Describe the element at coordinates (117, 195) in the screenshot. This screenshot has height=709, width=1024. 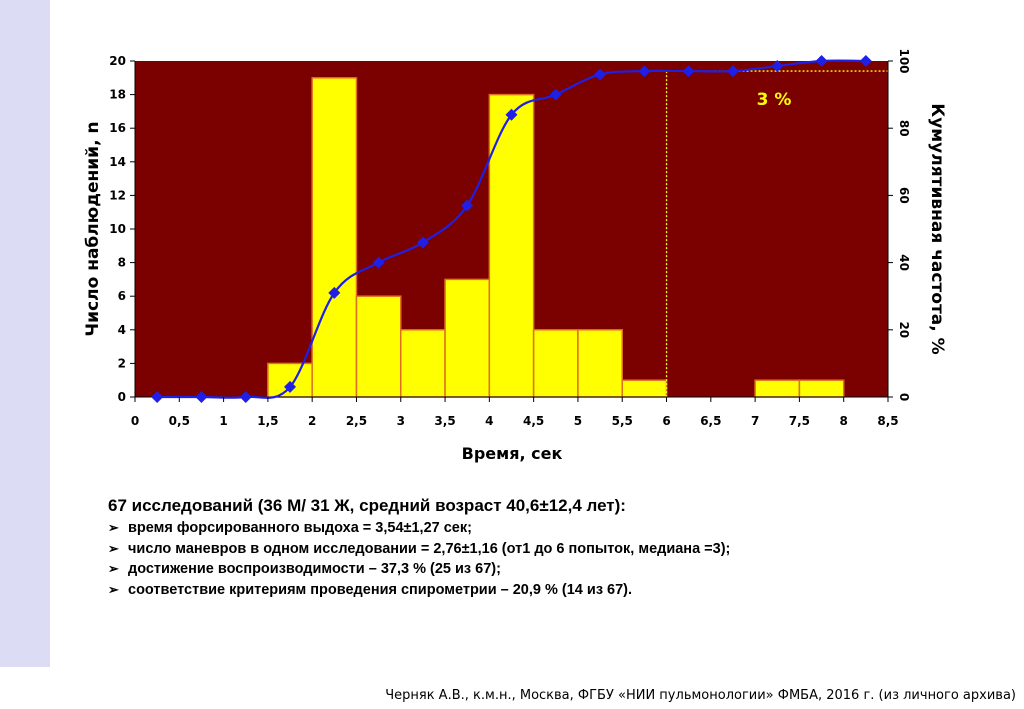
I see `y-left-tick-label: 12` at that location.